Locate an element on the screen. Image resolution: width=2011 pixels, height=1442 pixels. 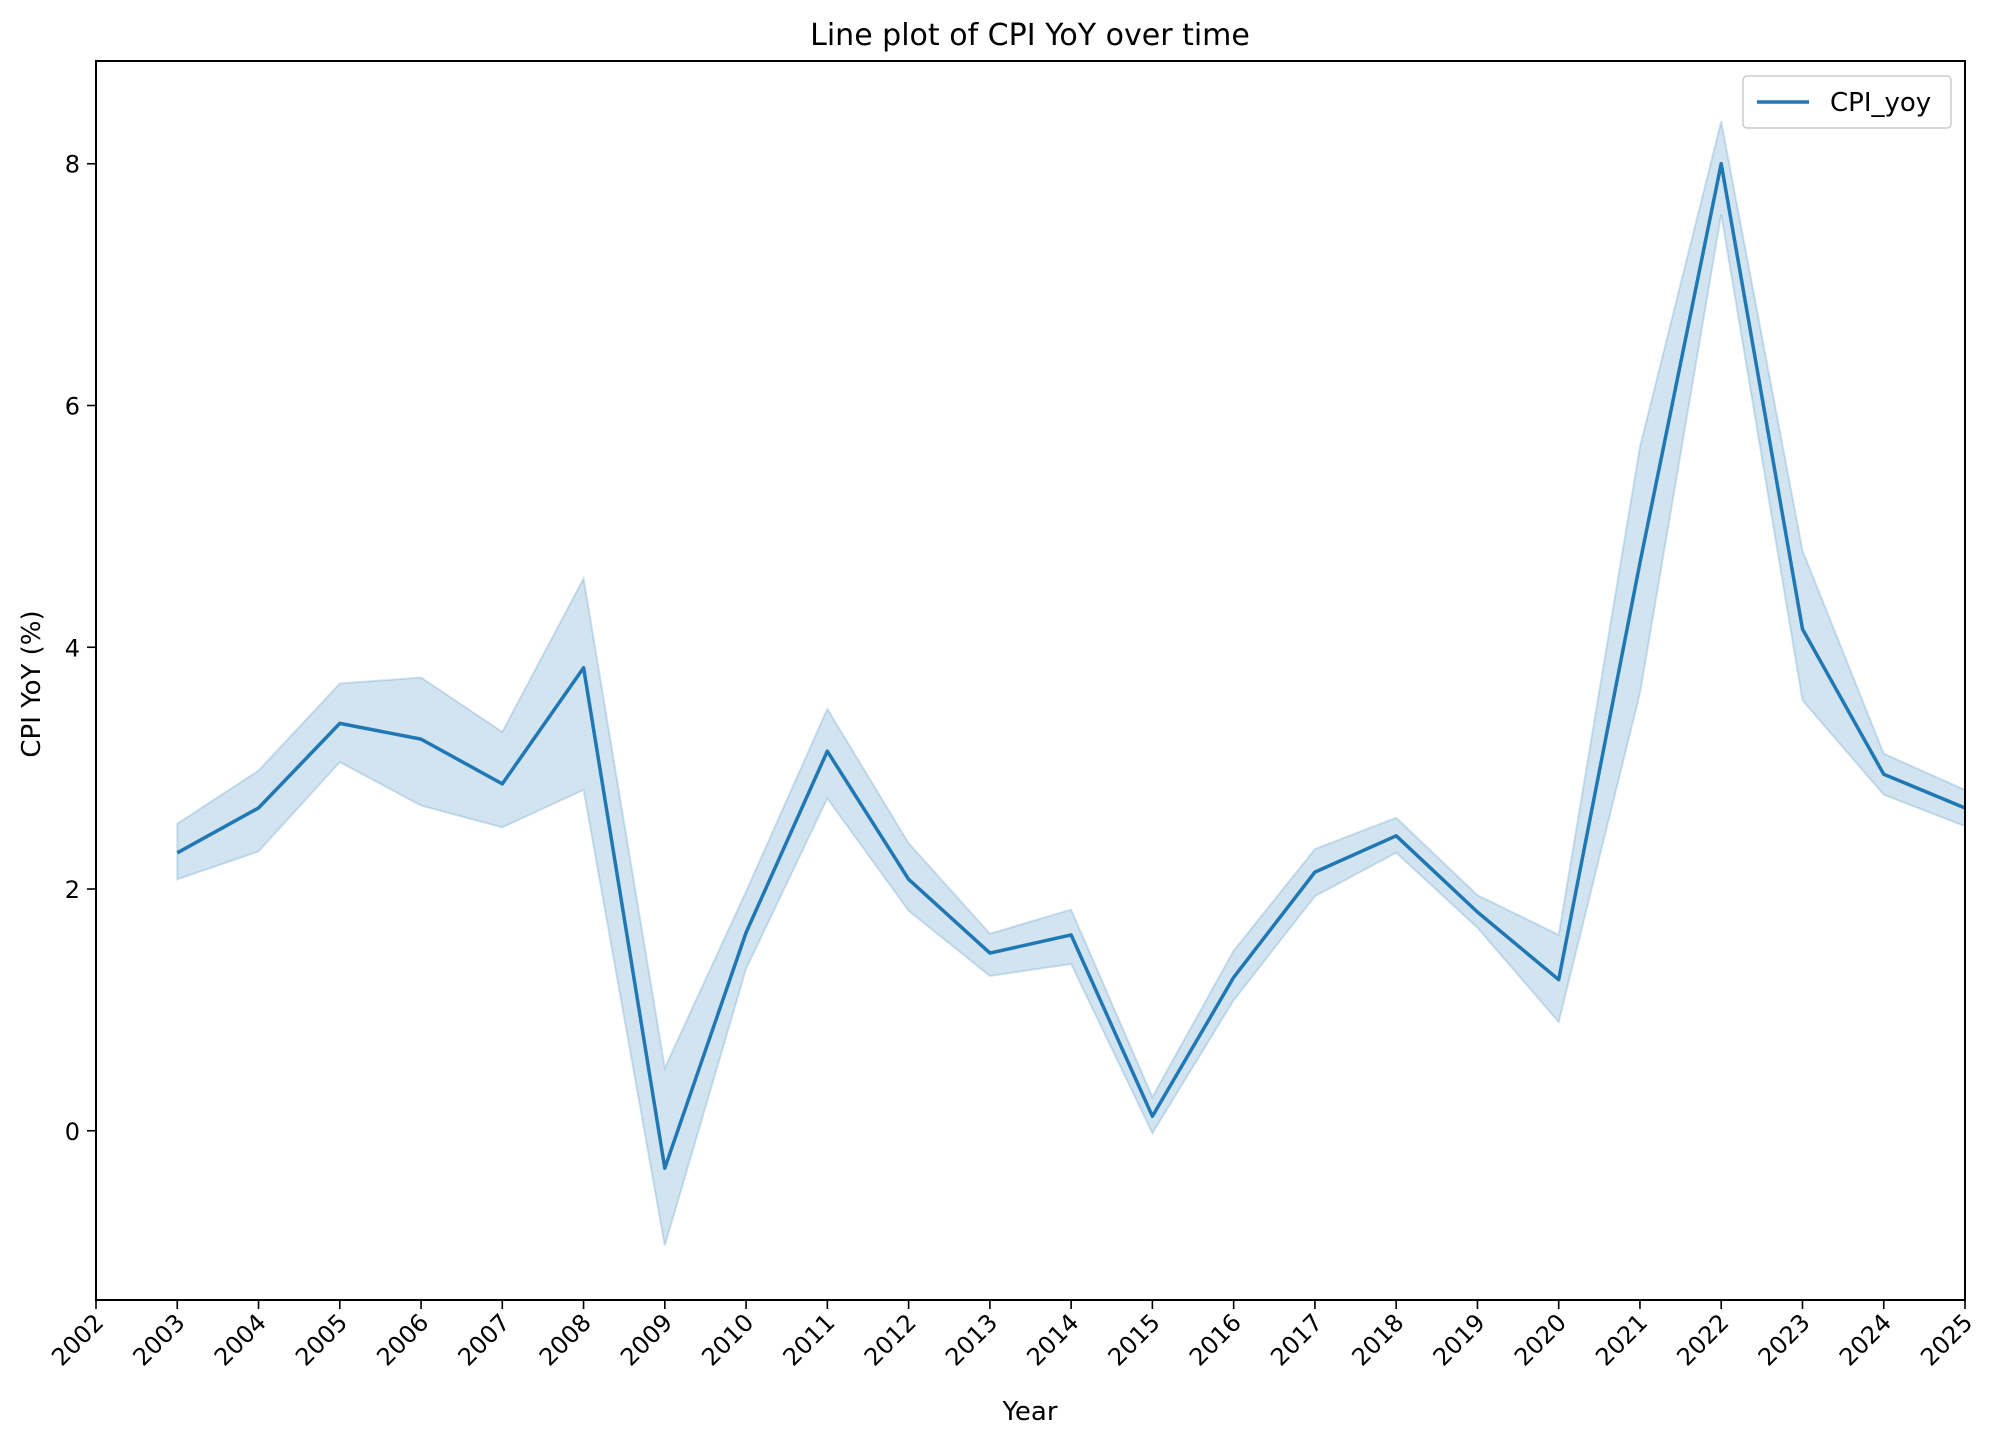
data-point-2017 is located at coordinates (1315, 872).